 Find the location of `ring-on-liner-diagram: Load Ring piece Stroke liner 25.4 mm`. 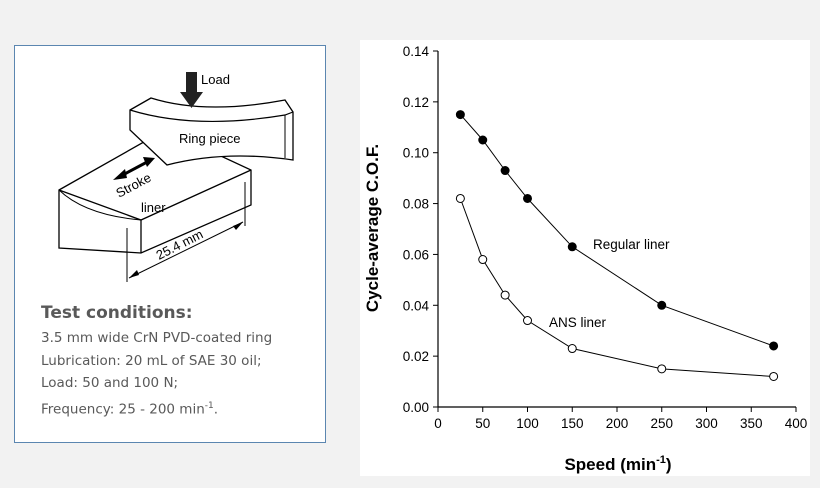

ring-on-liner-diagram: Load Ring piece Stroke liner 25.4 mm is located at coordinates (175, 182).